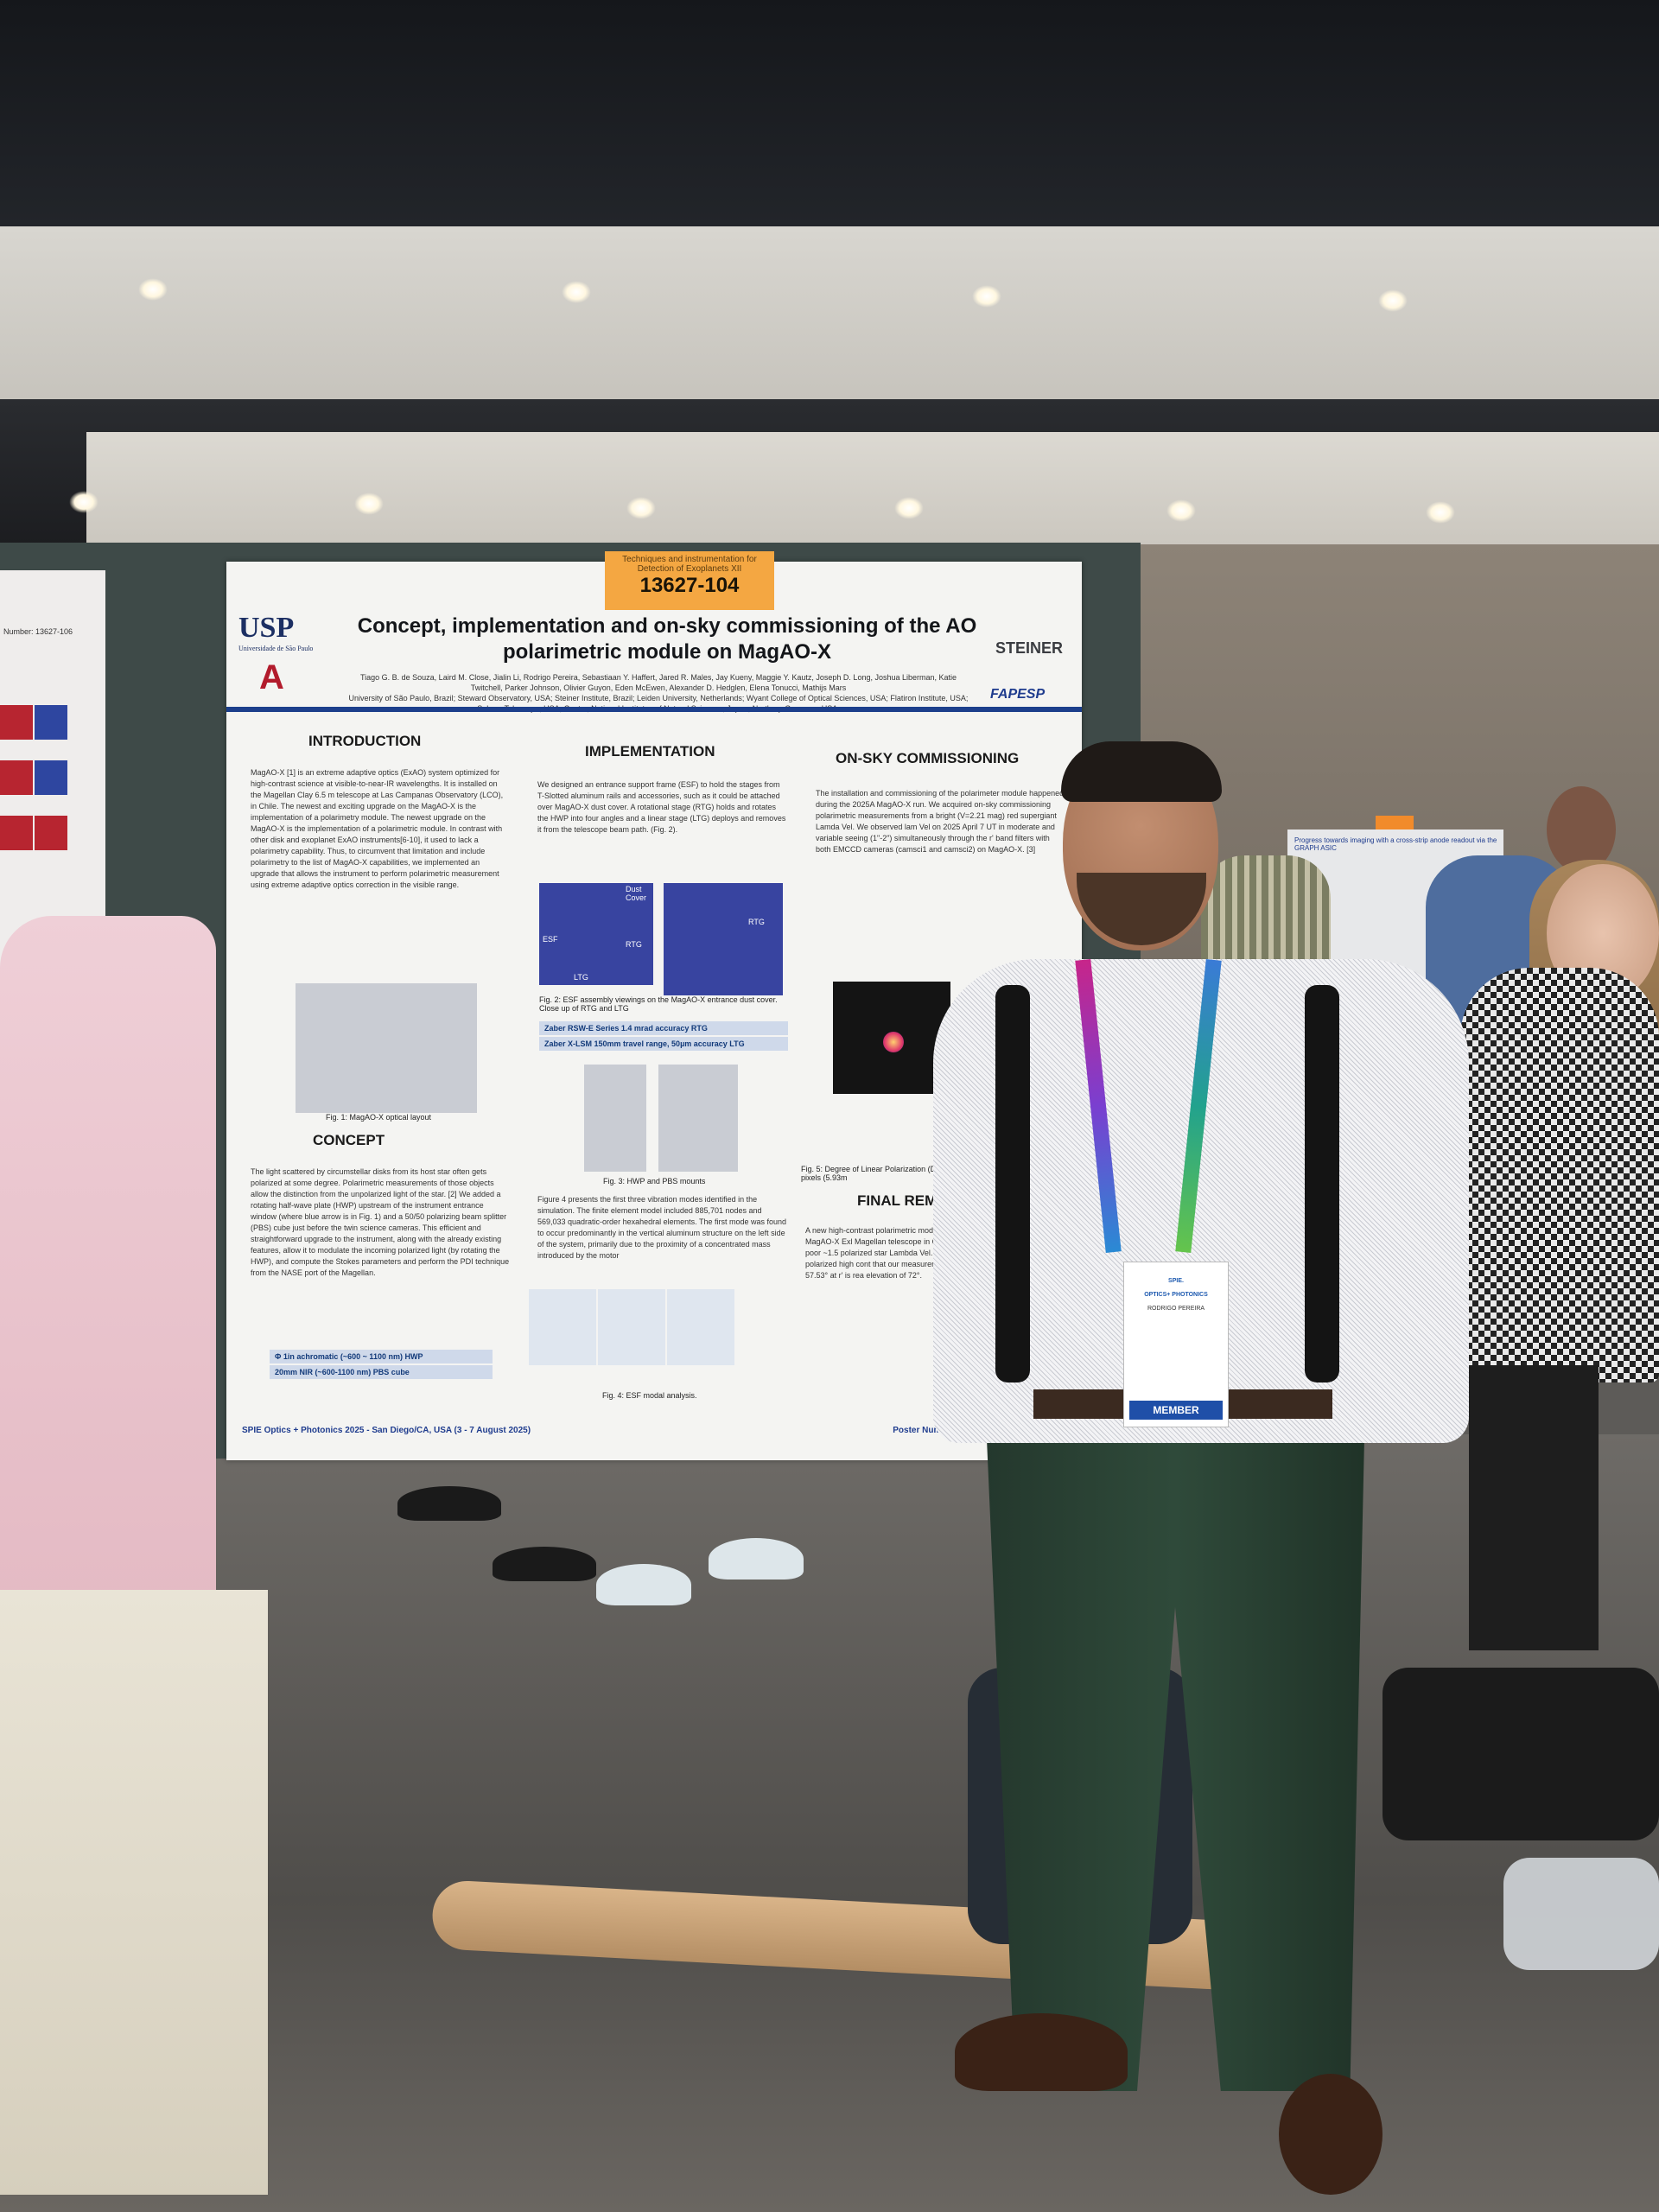 This screenshot has height=2212, width=1659. Describe the element at coordinates (654, 1181) in the screenshot. I see `fig3-caption: Fig. 3: HWP and PBS mounts` at that location.